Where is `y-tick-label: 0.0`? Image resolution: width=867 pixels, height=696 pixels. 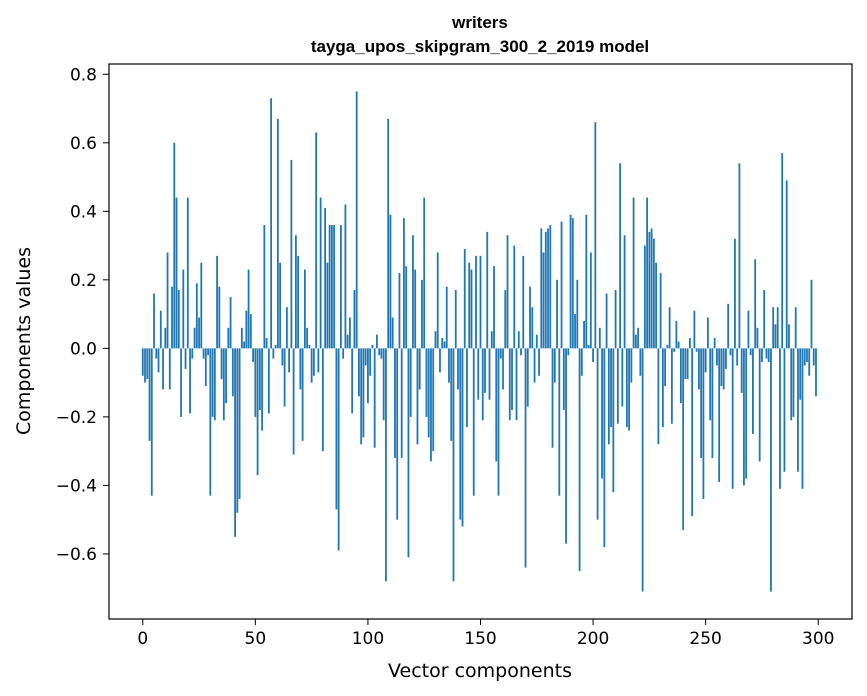 y-tick-label: 0.0 is located at coordinates (83, 349).